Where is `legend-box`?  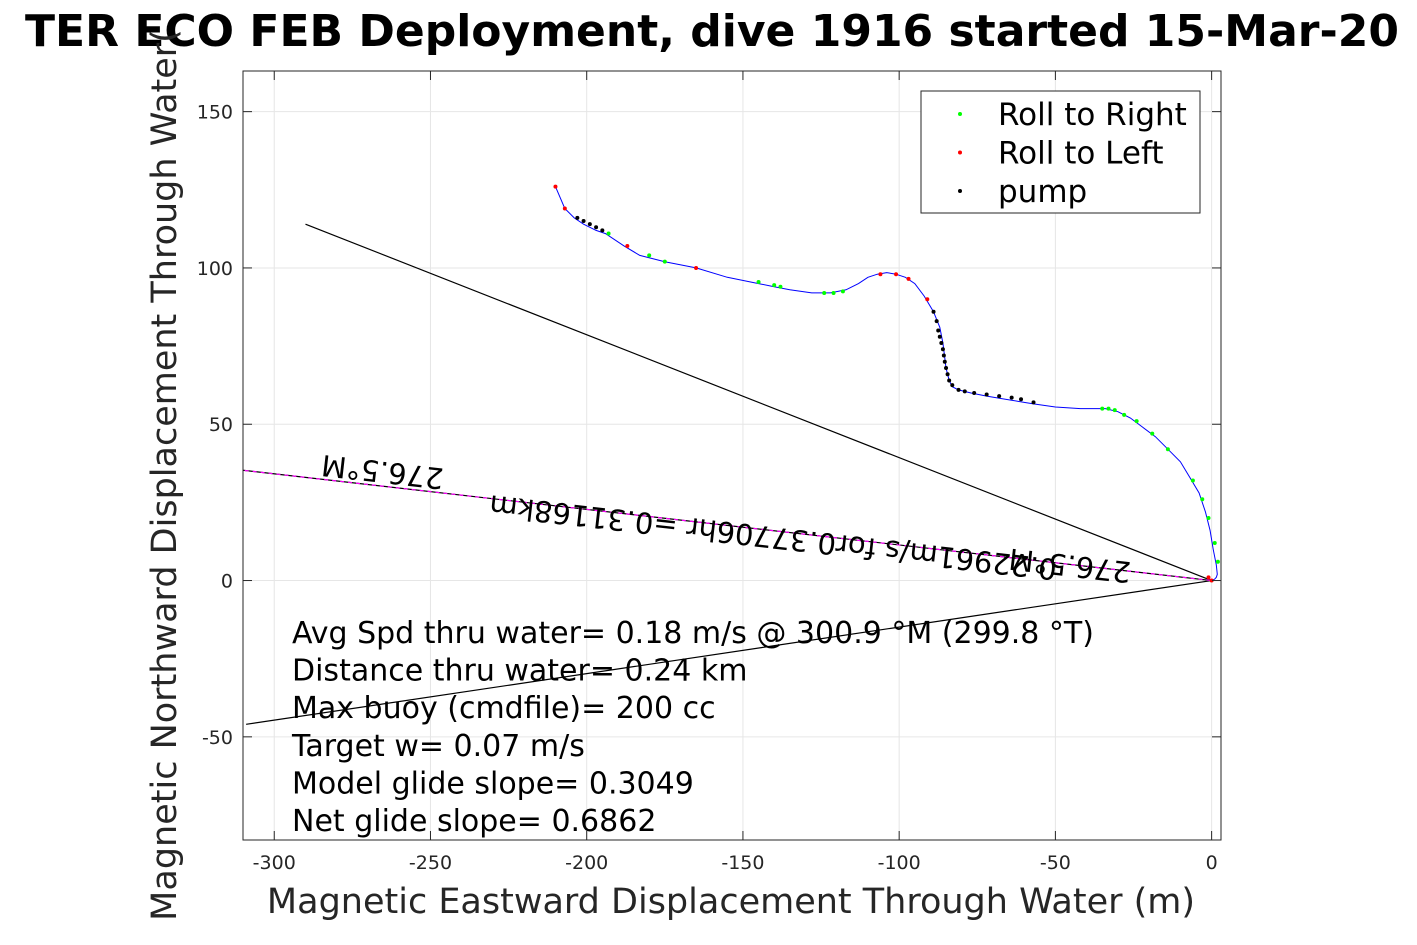 legend-box is located at coordinates (1060, 152).